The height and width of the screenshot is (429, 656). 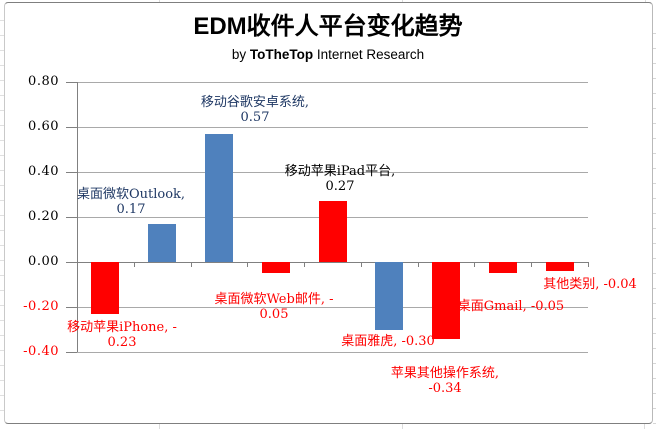 What do you see at coordinates (389, 296) in the screenshot?
I see `bar-桌面雅虎` at bounding box center [389, 296].